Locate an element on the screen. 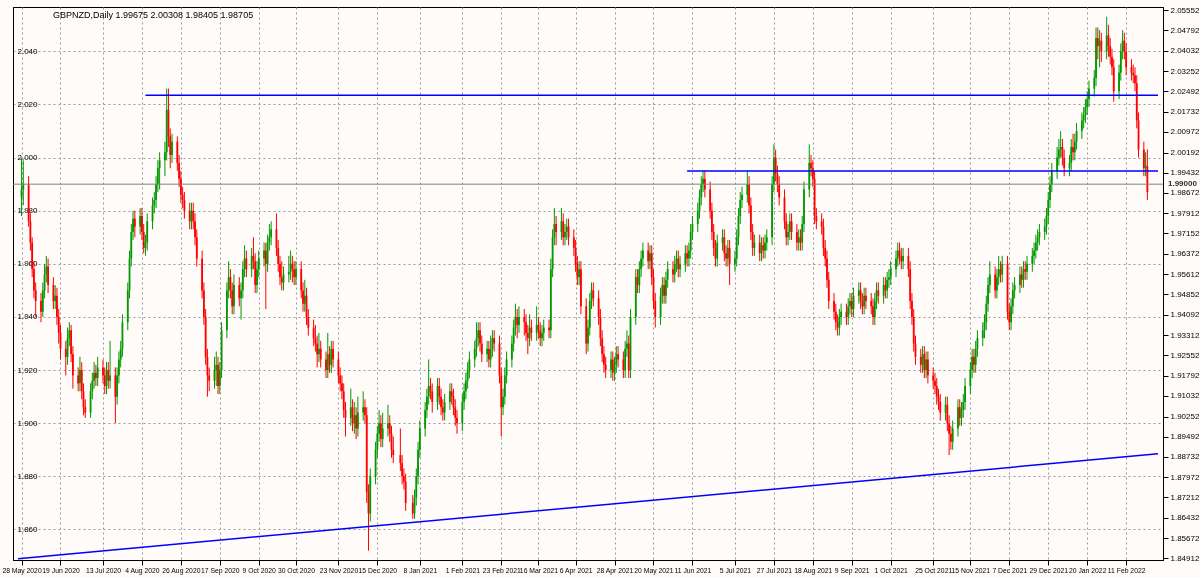 Image resolution: width=1200 pixels, height=578 pixels. y2-tick-label: 1.87972 is located at coordinates (1185, 477).